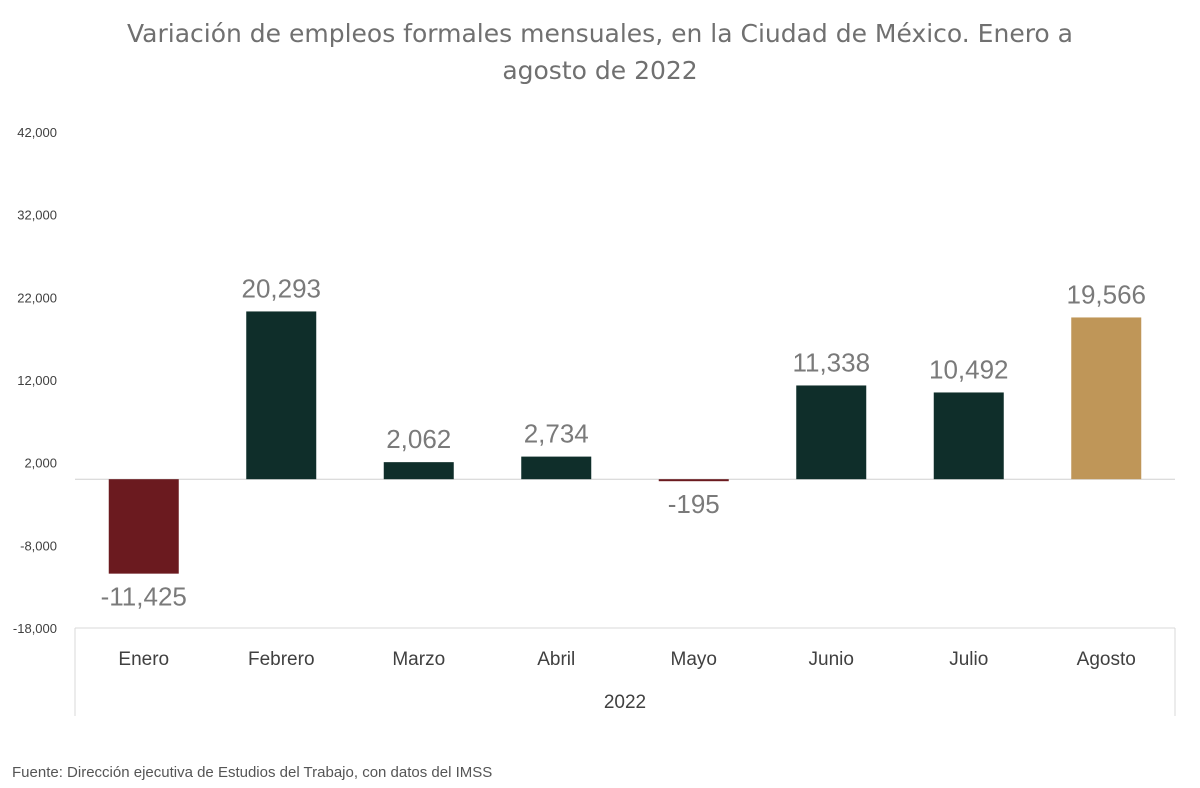 The image size is (1200, 788). What do you see at coordinates (831, 659) in the screenshot?
I see `x-tick-label: Junio` at bounding box center [831, 659].